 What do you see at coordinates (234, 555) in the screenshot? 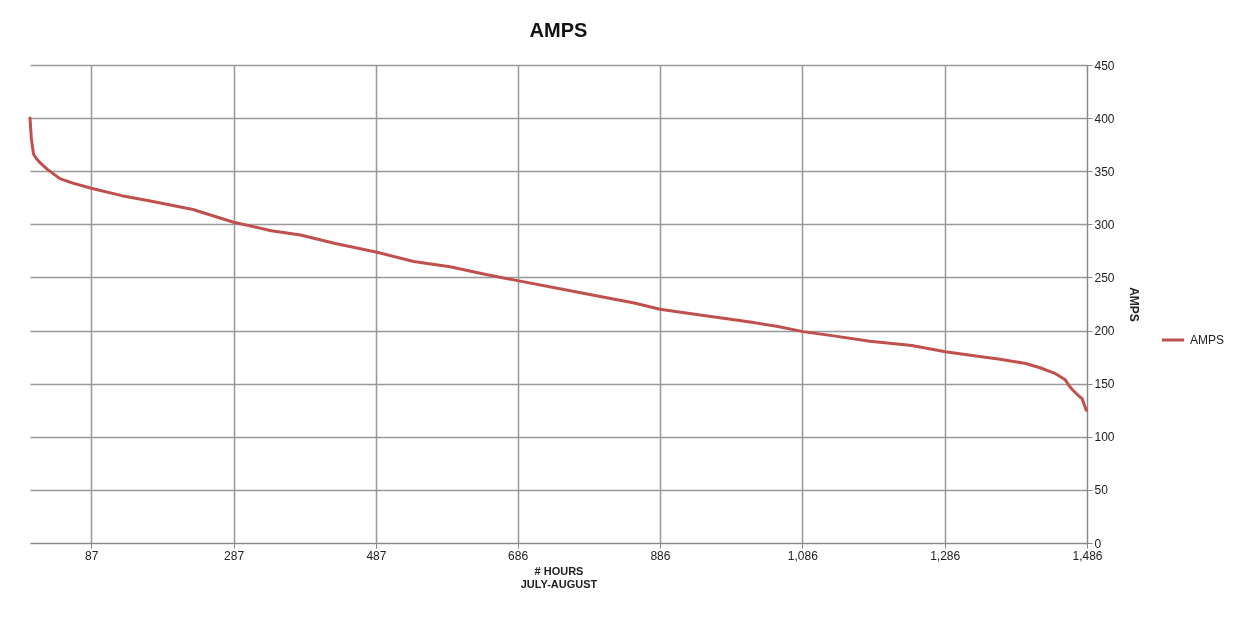
I see `x-tick-label: 287` at bounding box center [234, 555].